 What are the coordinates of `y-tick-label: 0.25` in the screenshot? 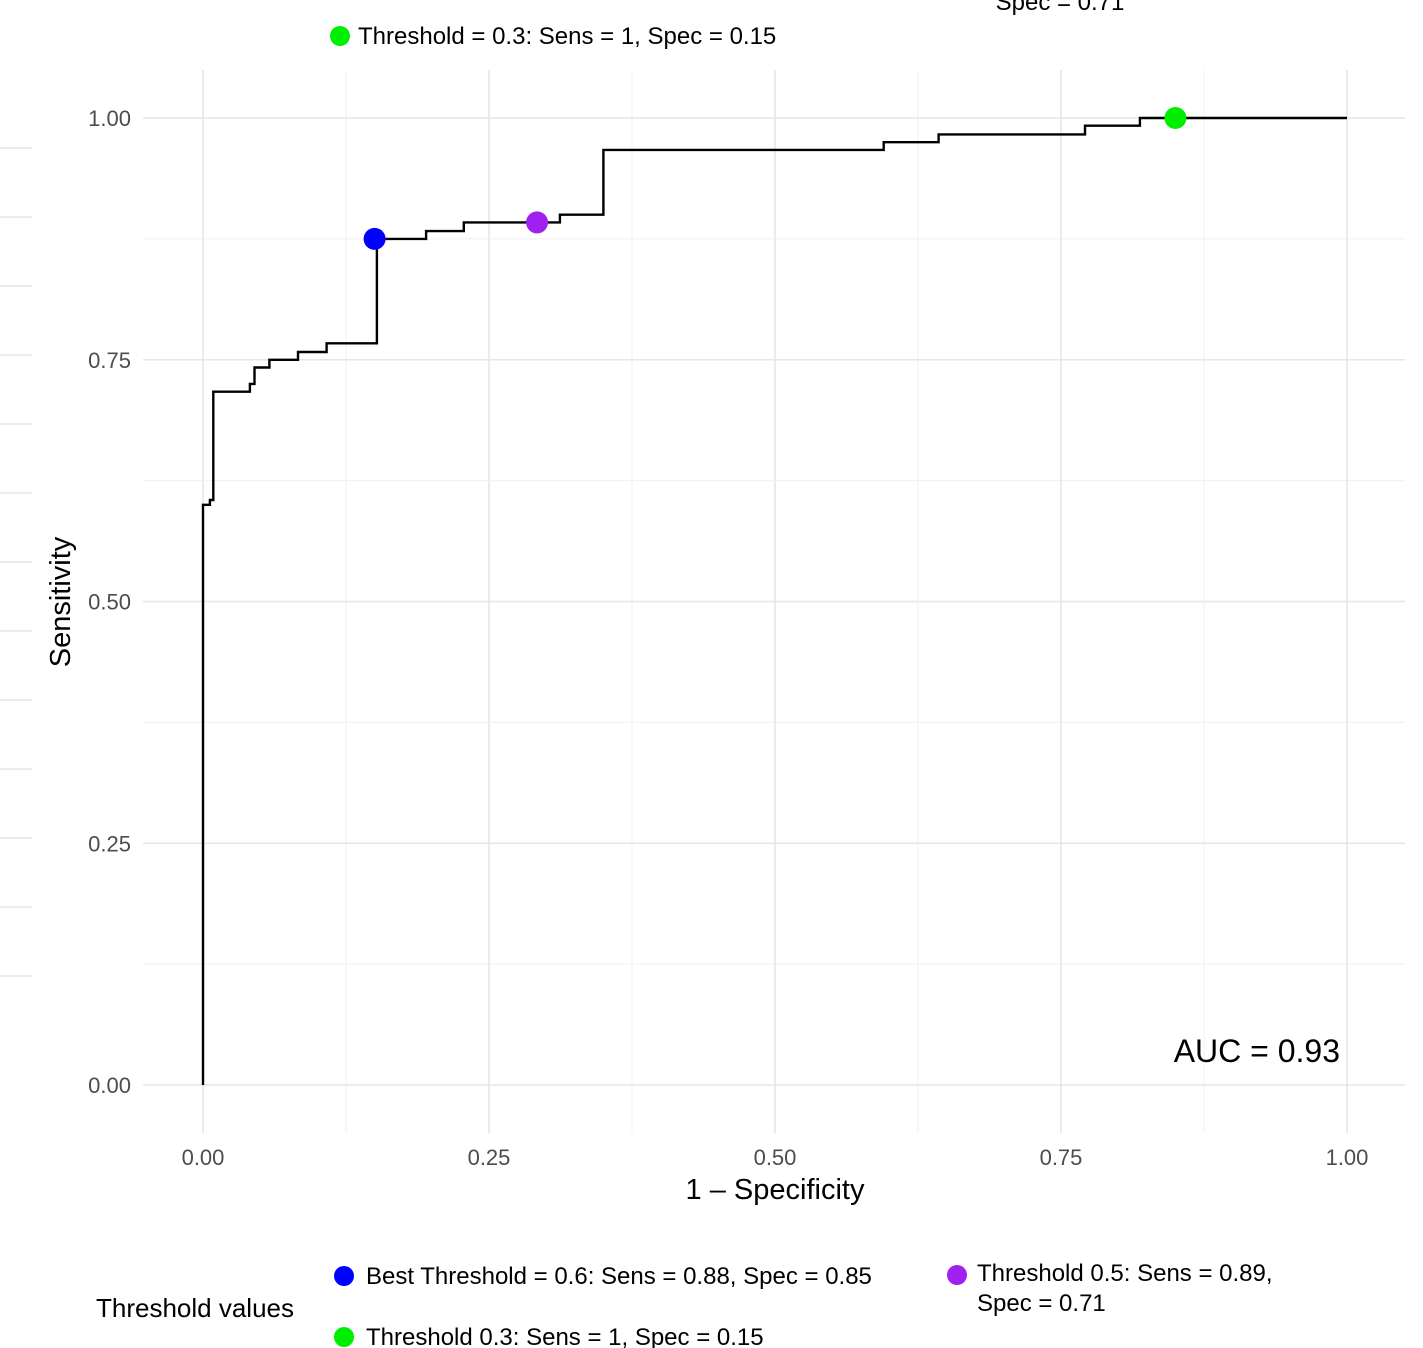 It's located at (109, 843).